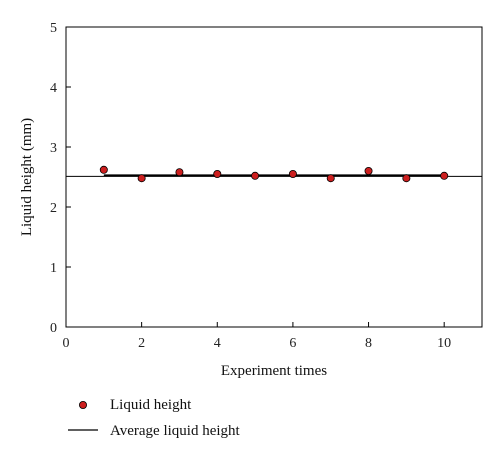  What do you see at coordinates (53, 208) in the screenshot?
I see `y-tick-label: 2` at bounding box center [53, 208].